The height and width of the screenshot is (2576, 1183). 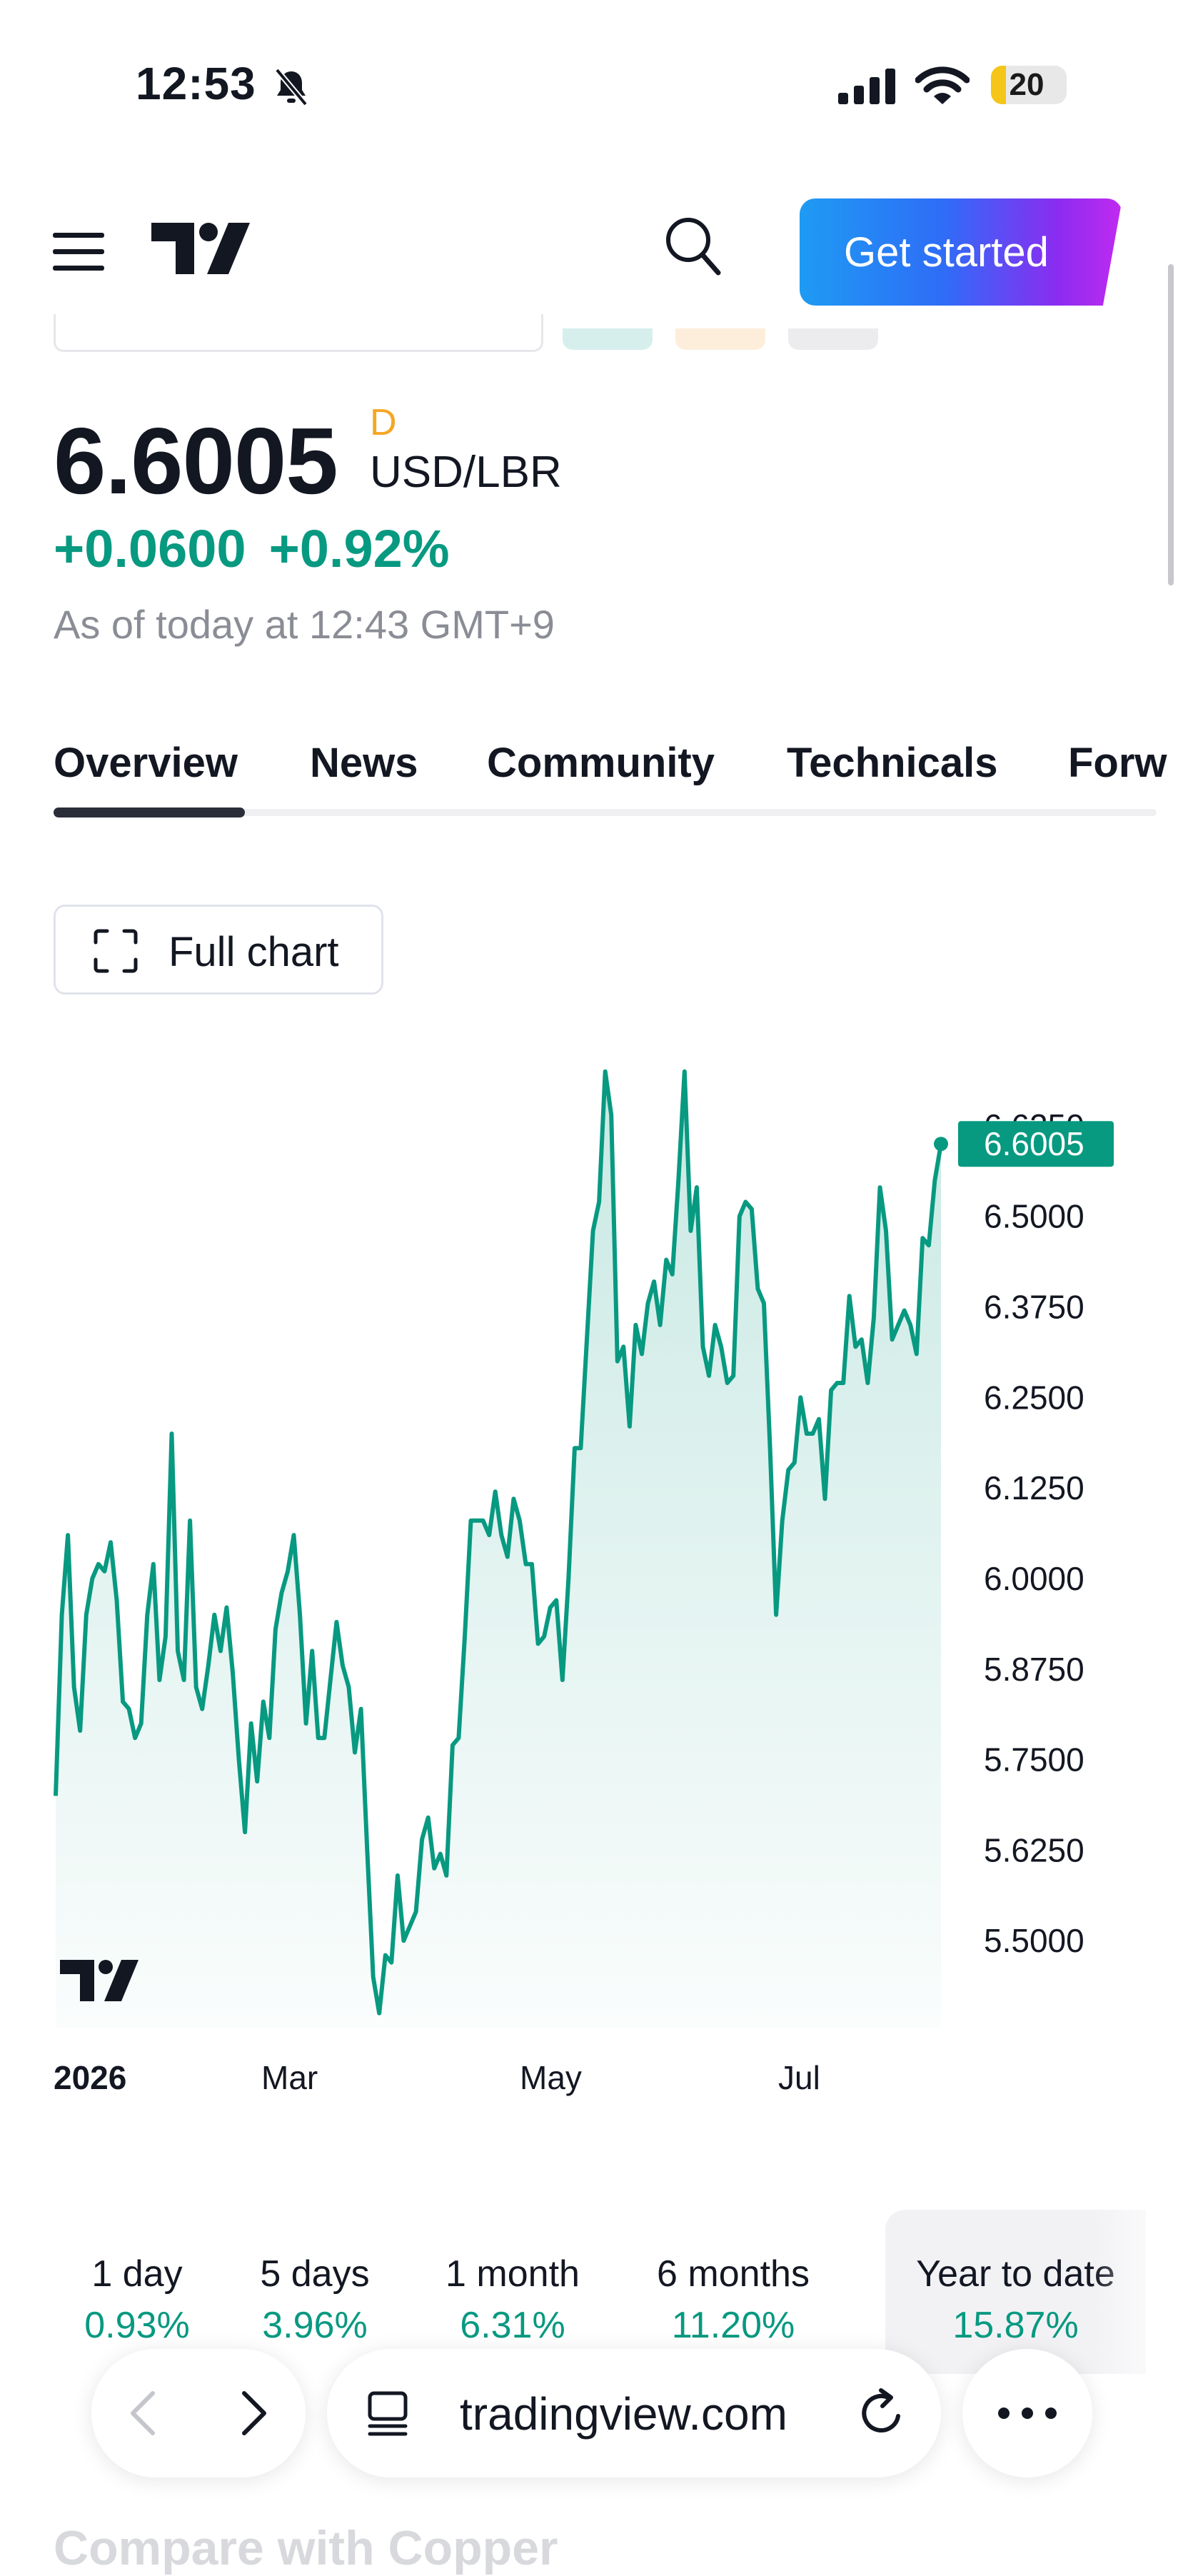 What do you see at coordinates (1034, 1488) in the screenshot?
I see `y-tick-label: 6.1250` at bounding box center [1034, 1488].